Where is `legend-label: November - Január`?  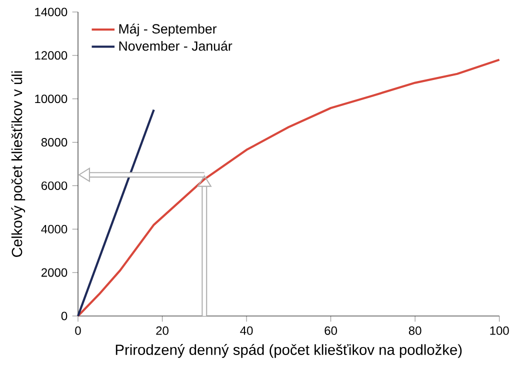
legend-label: November - Január is located at coordinates (175, 45).